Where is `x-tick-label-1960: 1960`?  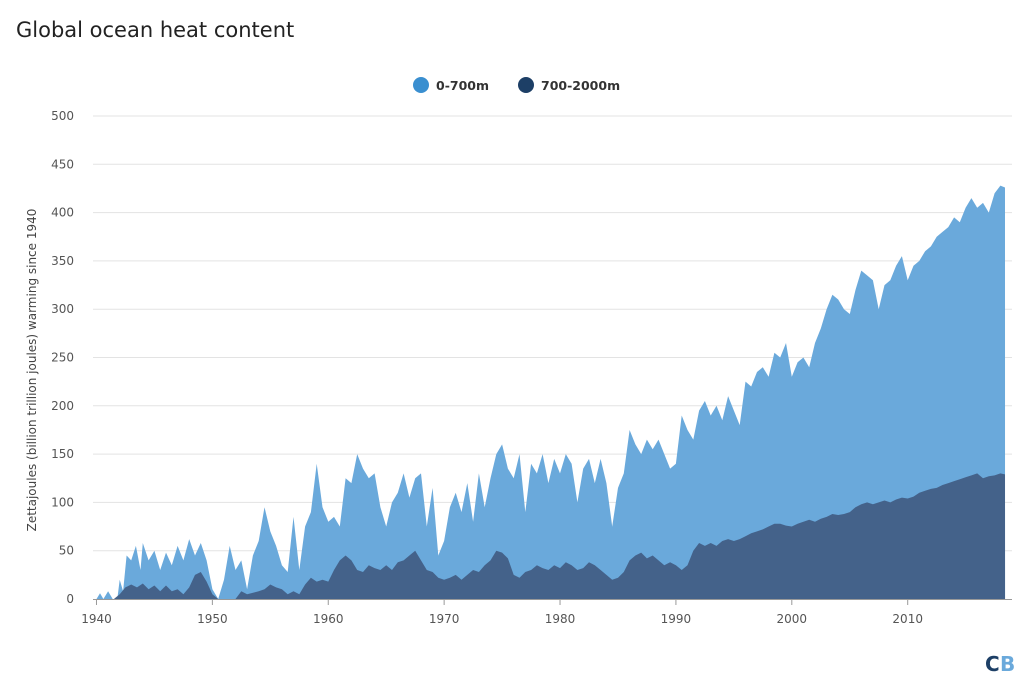
x-tick-label-1960: 1960 is located at coordinates (328, 619).